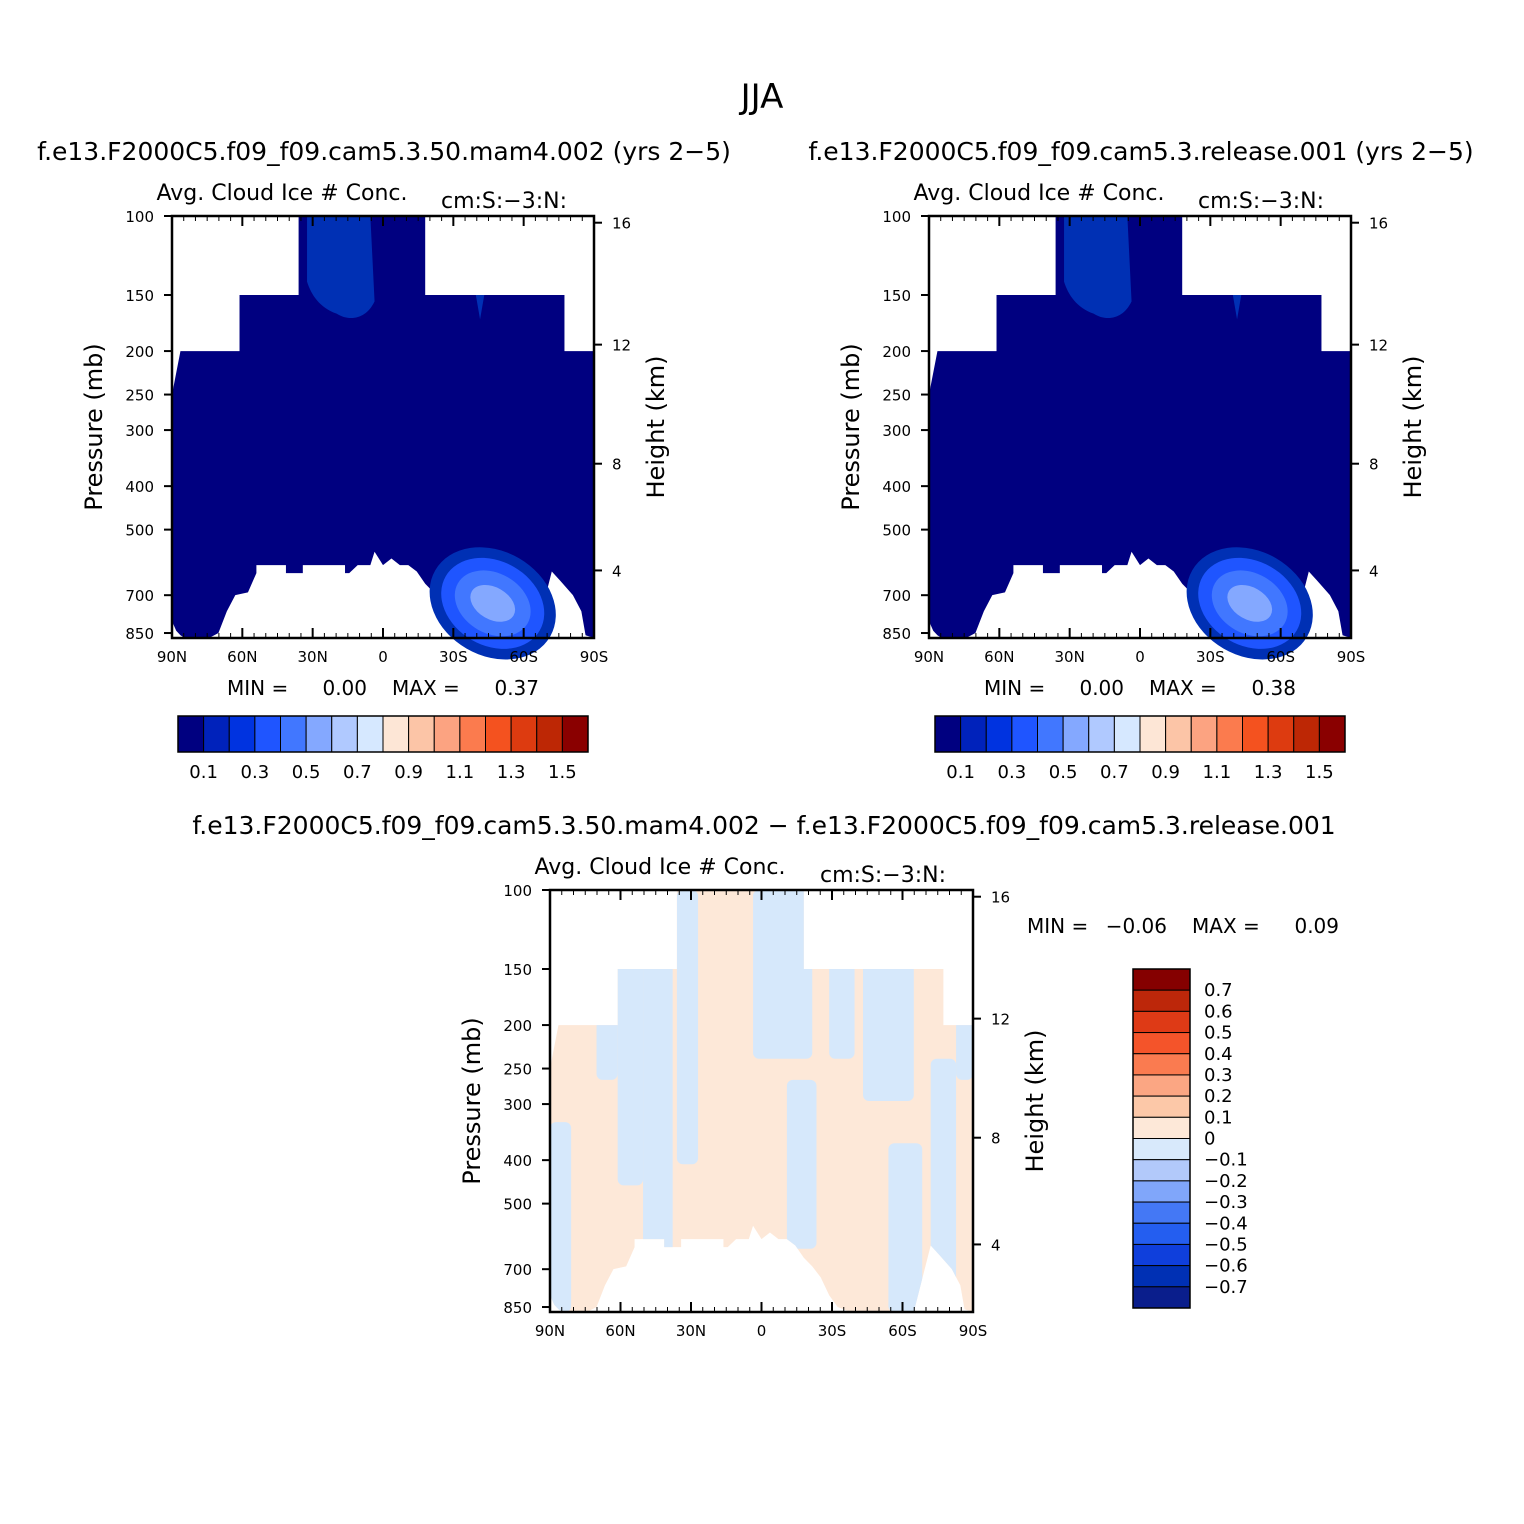  I want to click on colorbar-label: 1.1, so click(460, 772).